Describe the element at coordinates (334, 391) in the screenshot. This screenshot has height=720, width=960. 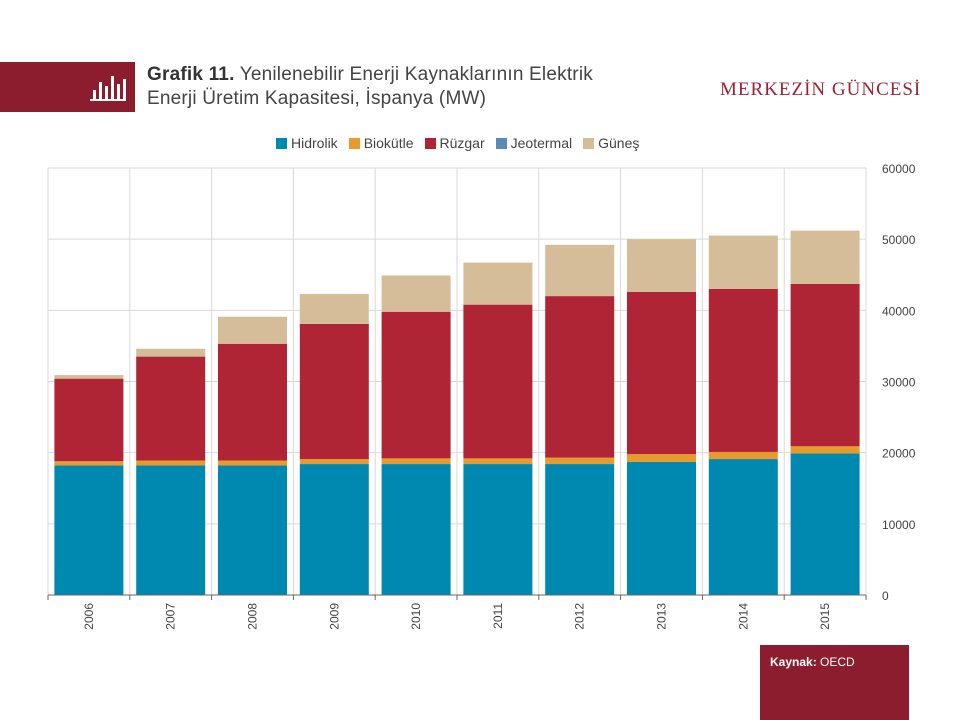
I see `bar-ru-zgar-2009` at that location.